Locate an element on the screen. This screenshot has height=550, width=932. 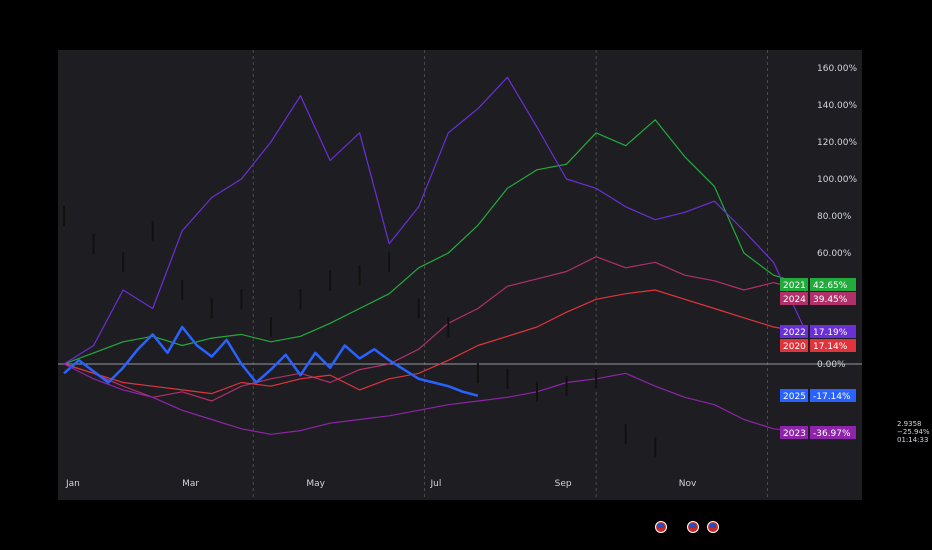
y-tick-label: 100.00% is located at coordinates (837, 180).